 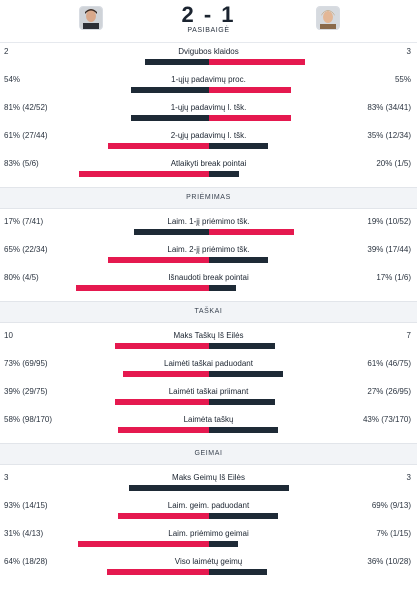 I want to click on stat-left-value: 3, so click(x=6, y=477).